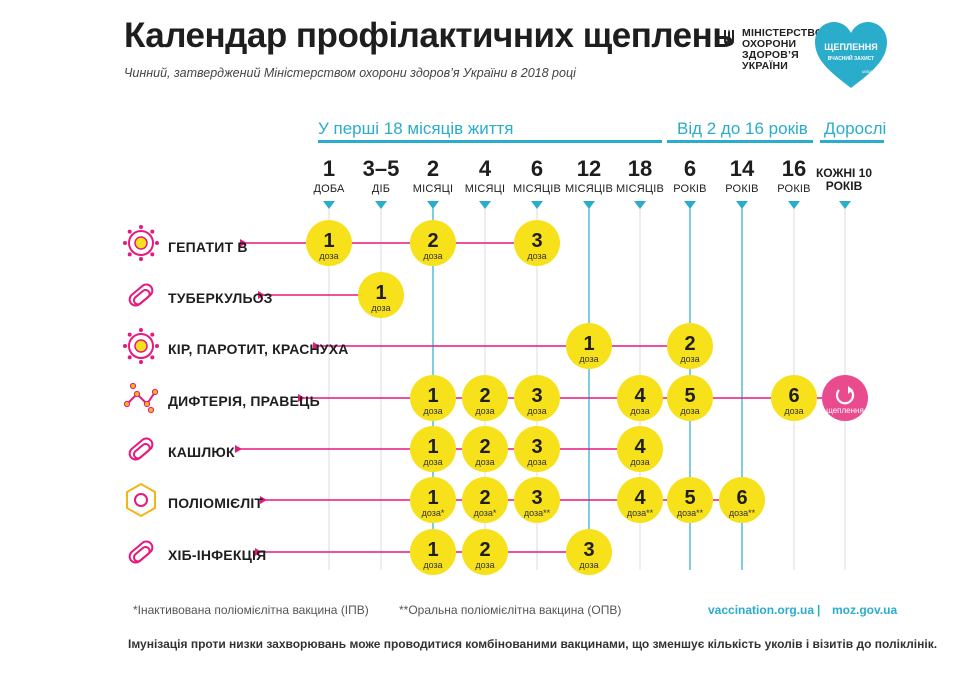 The width and height of the screenshot is (972, 692). Describe the element at coordinates (220, 298) in the screenshot. I see `row-label-tuberculosis: ТУБЕРКУЛЬОЗ` at that location.